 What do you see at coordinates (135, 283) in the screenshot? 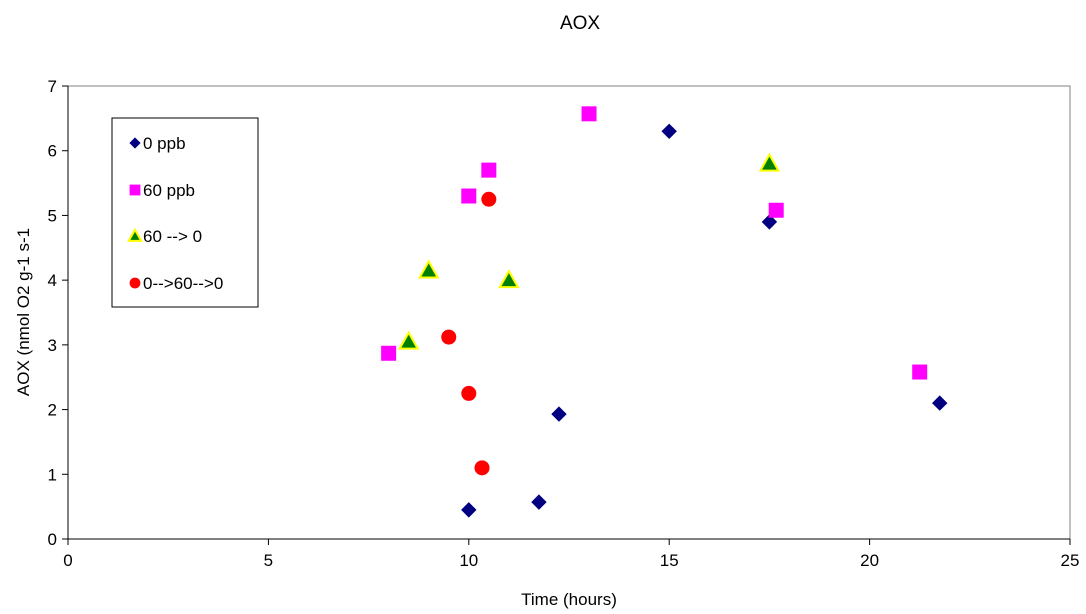
I see `legend-marker-circle` at bounding box center [135, 283].